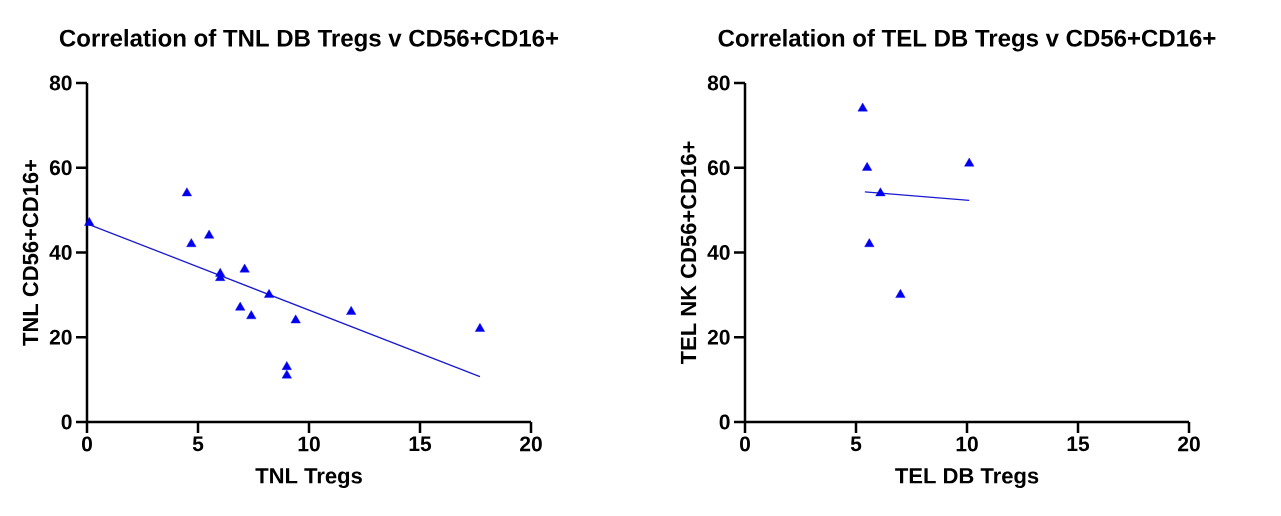 This screenshot has height=516, width=1281. What do you see at coordinates (688, 253) in the screenshot?
I see `y-axis-title: TEL NK CD56+CD16+` at bounding box center [688, 253].